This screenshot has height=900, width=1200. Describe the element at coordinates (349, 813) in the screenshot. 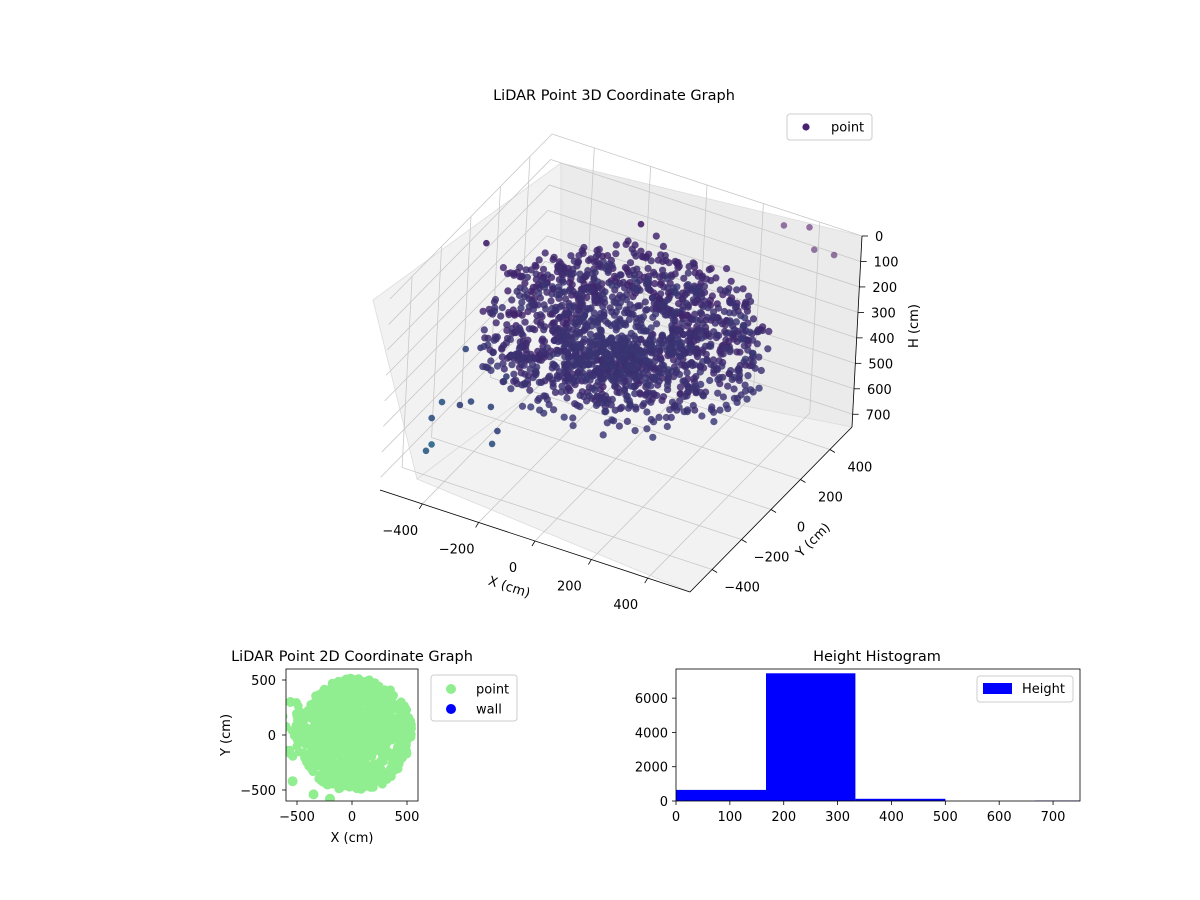

I see `x-ticks-2d: −500 0 500` at that location.